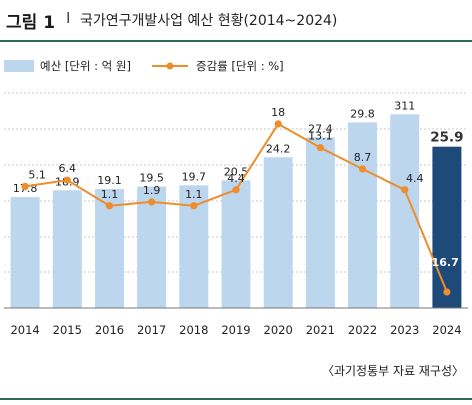  Describe the element at coordinates (24, 330) in the screenshot. I see `x-tick-label: 2014` at that location.